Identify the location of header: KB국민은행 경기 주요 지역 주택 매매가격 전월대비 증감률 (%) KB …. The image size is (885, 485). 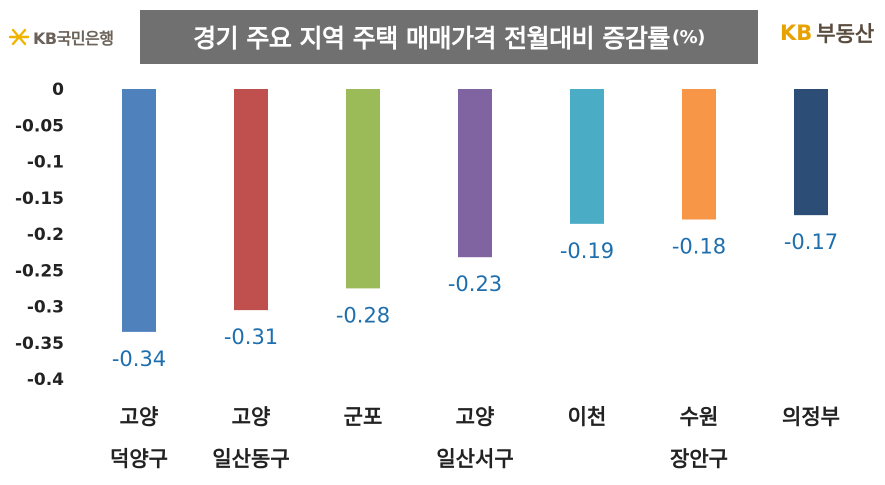
(442, 35).